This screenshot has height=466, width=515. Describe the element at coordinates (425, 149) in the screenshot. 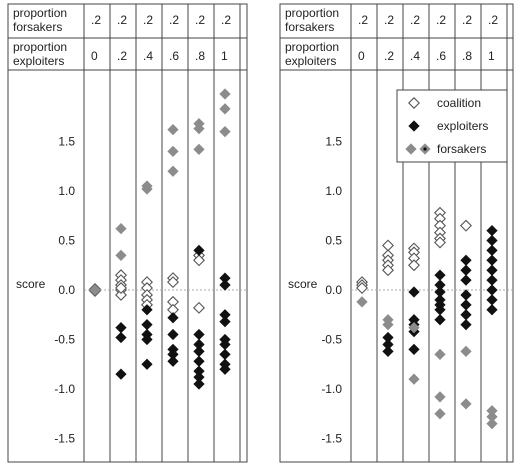

I see `legend-marker-dot` at that location.